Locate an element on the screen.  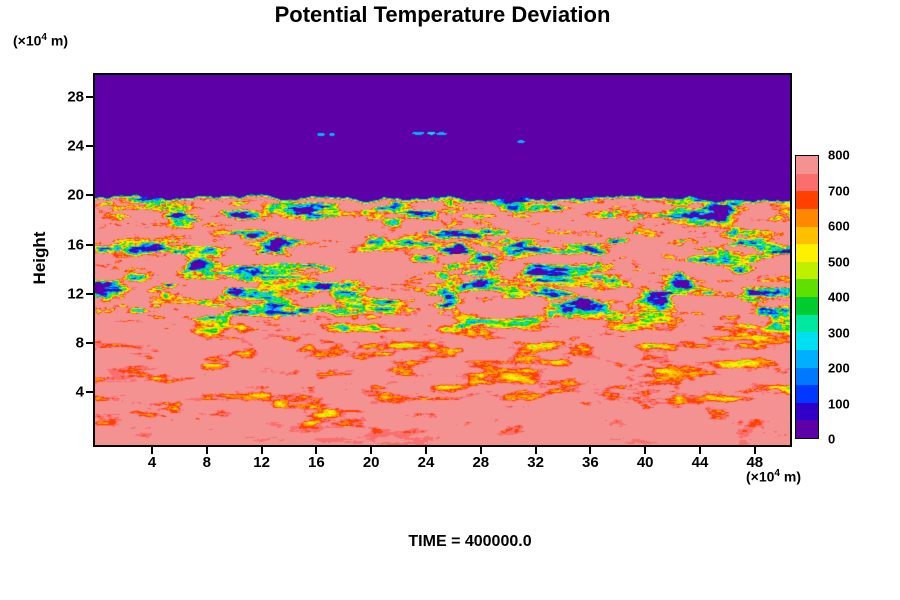
colorbar-tick-label: 200 is located at coordinates (839, 368).